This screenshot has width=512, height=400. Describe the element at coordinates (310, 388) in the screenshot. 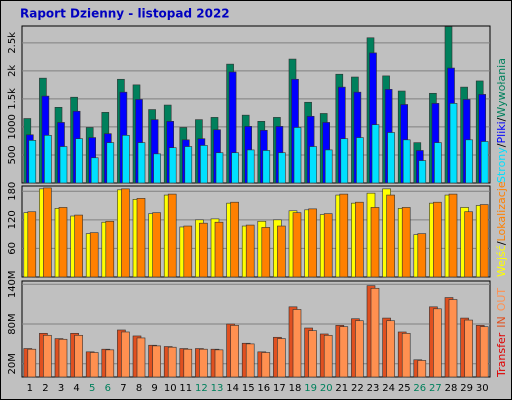

I see `x-tick-label: 19` at that location.